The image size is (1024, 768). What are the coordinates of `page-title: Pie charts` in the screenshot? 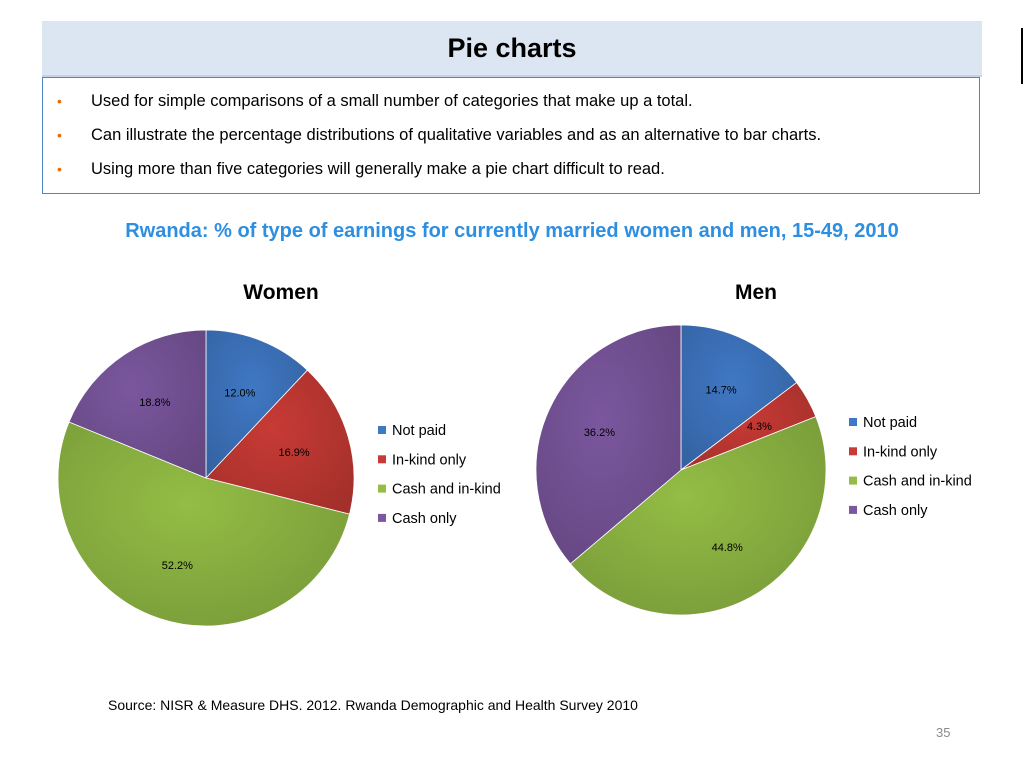 It's located at (512, 47).